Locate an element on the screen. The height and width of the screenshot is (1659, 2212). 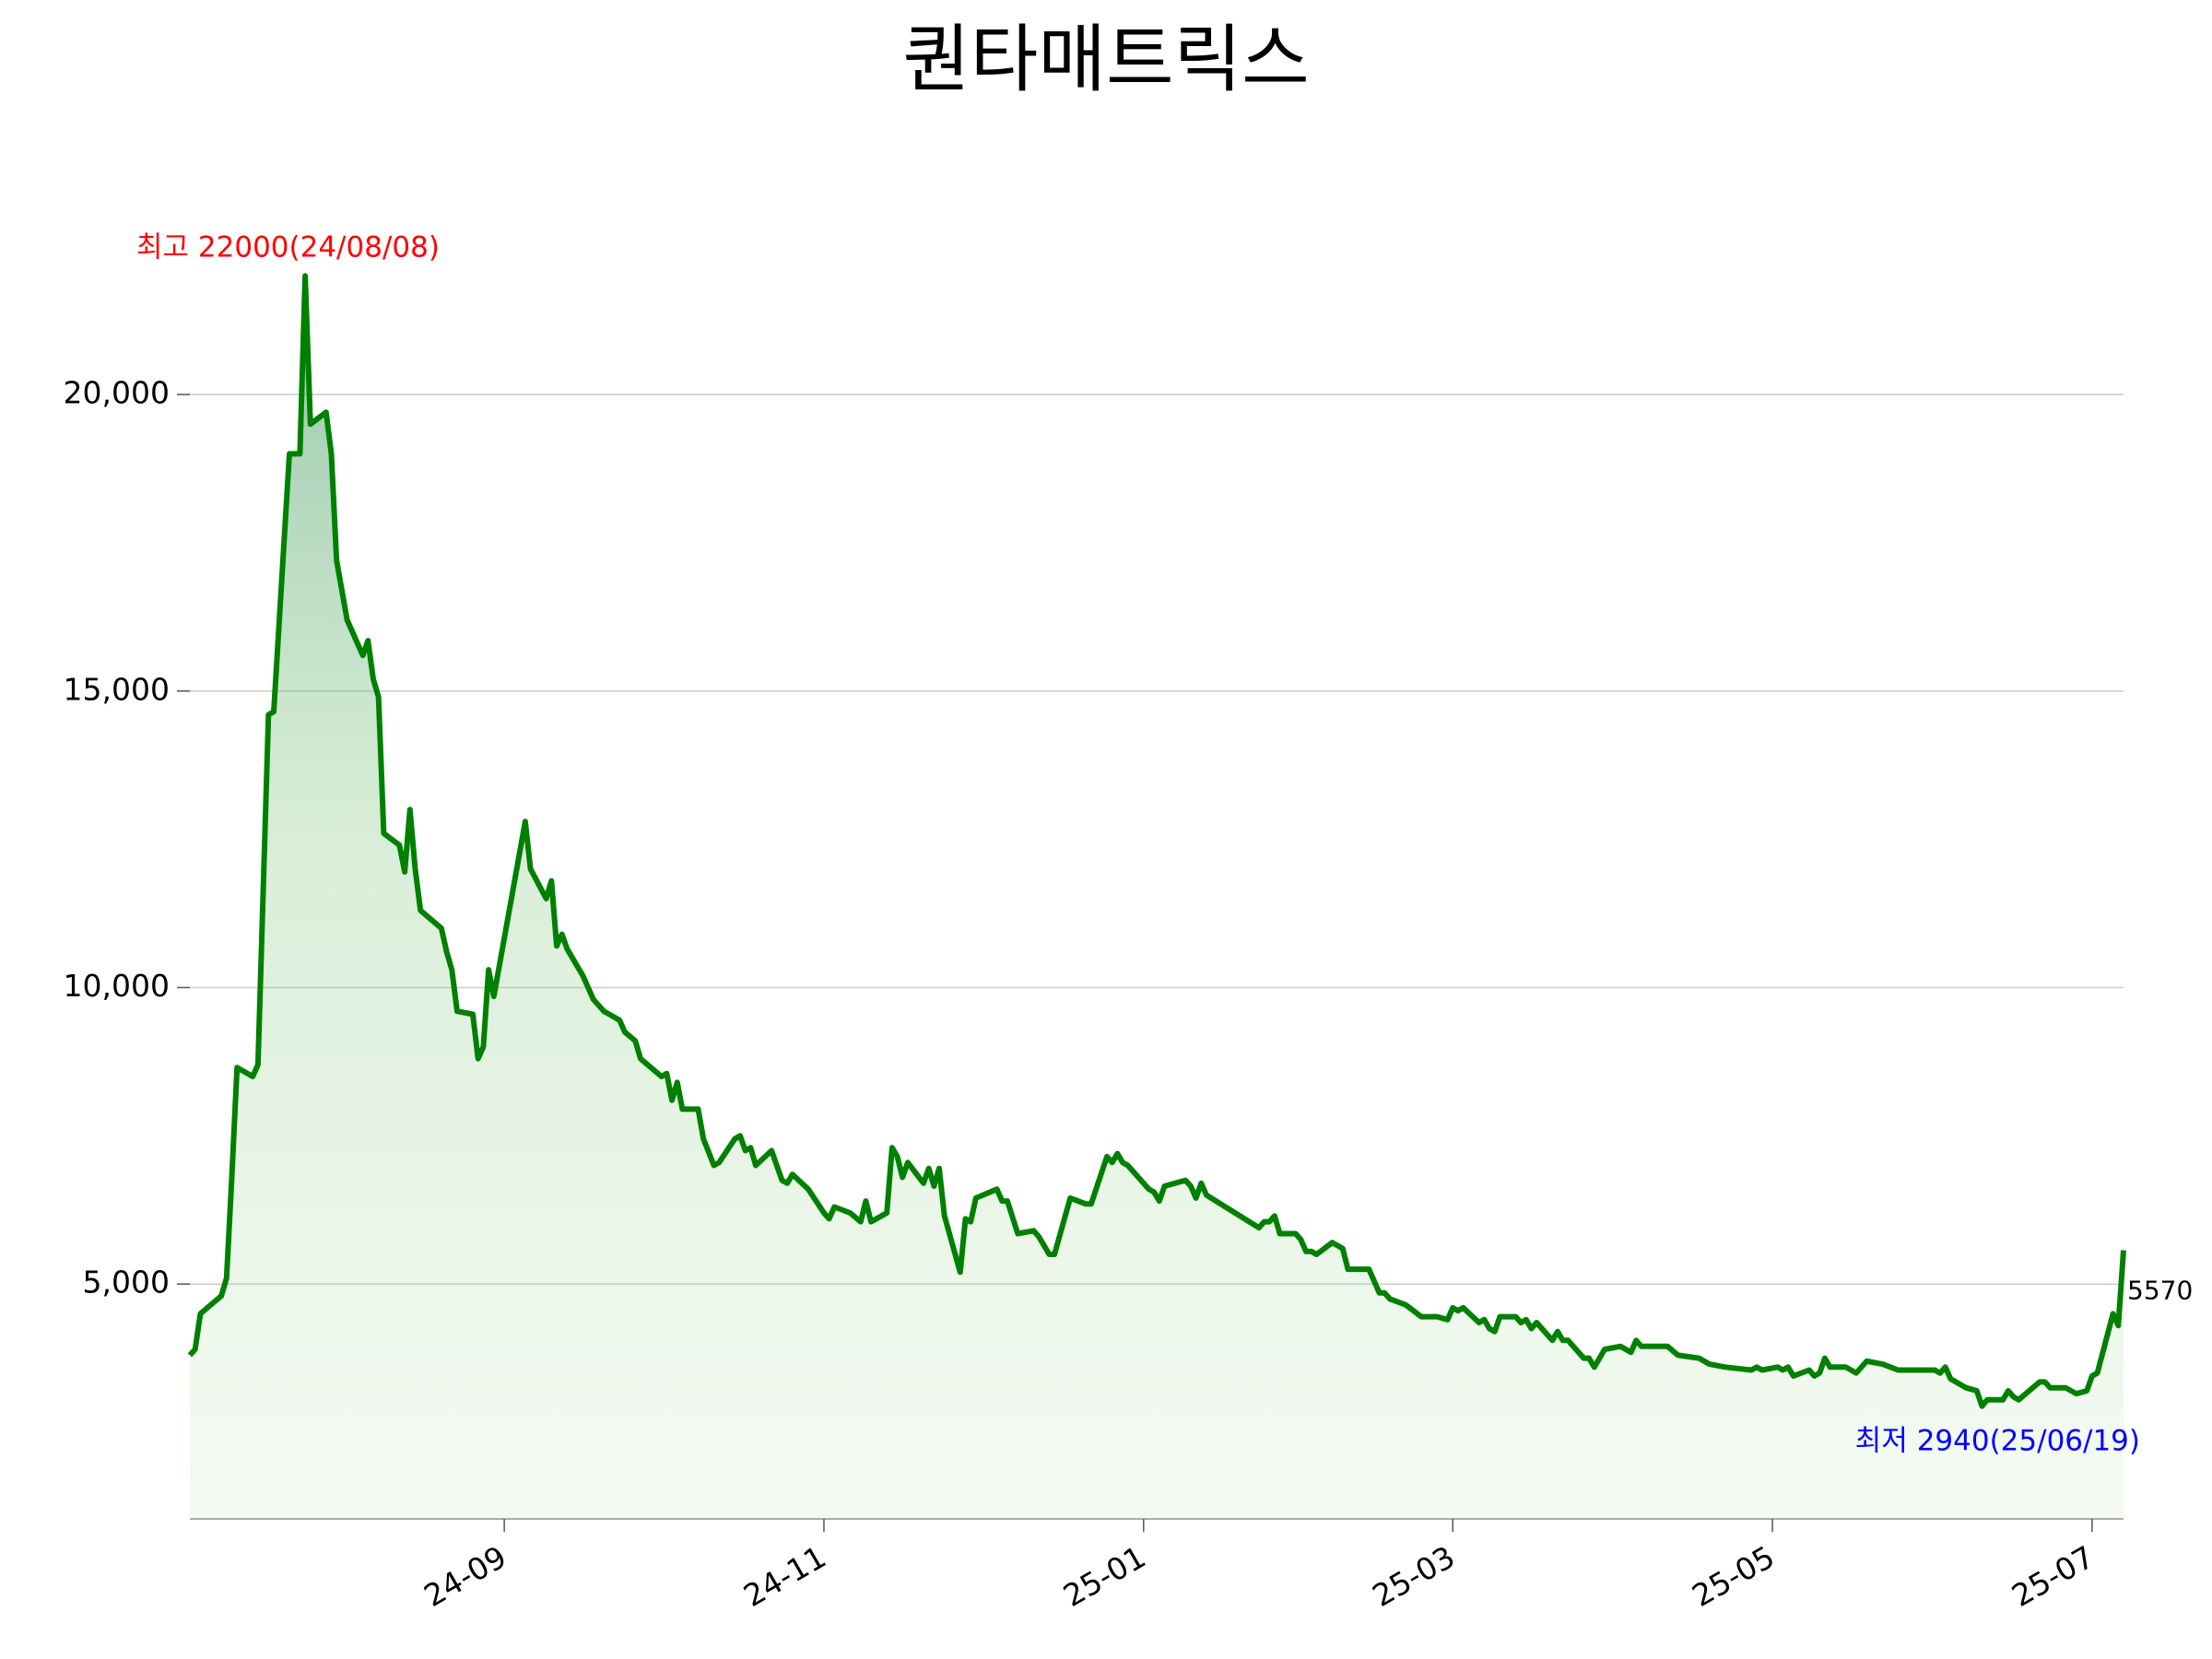
min-annotation: 최저 2940(25/06/19) is located at coordinates (1997, 1441).